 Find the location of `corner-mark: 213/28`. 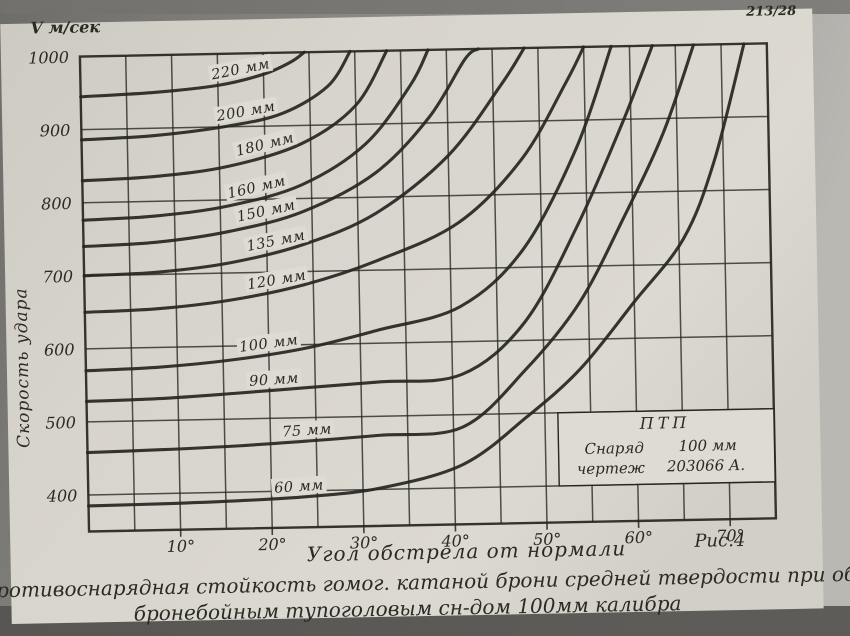

corner-mark: 213/28 is located at coordinates (770, 12).